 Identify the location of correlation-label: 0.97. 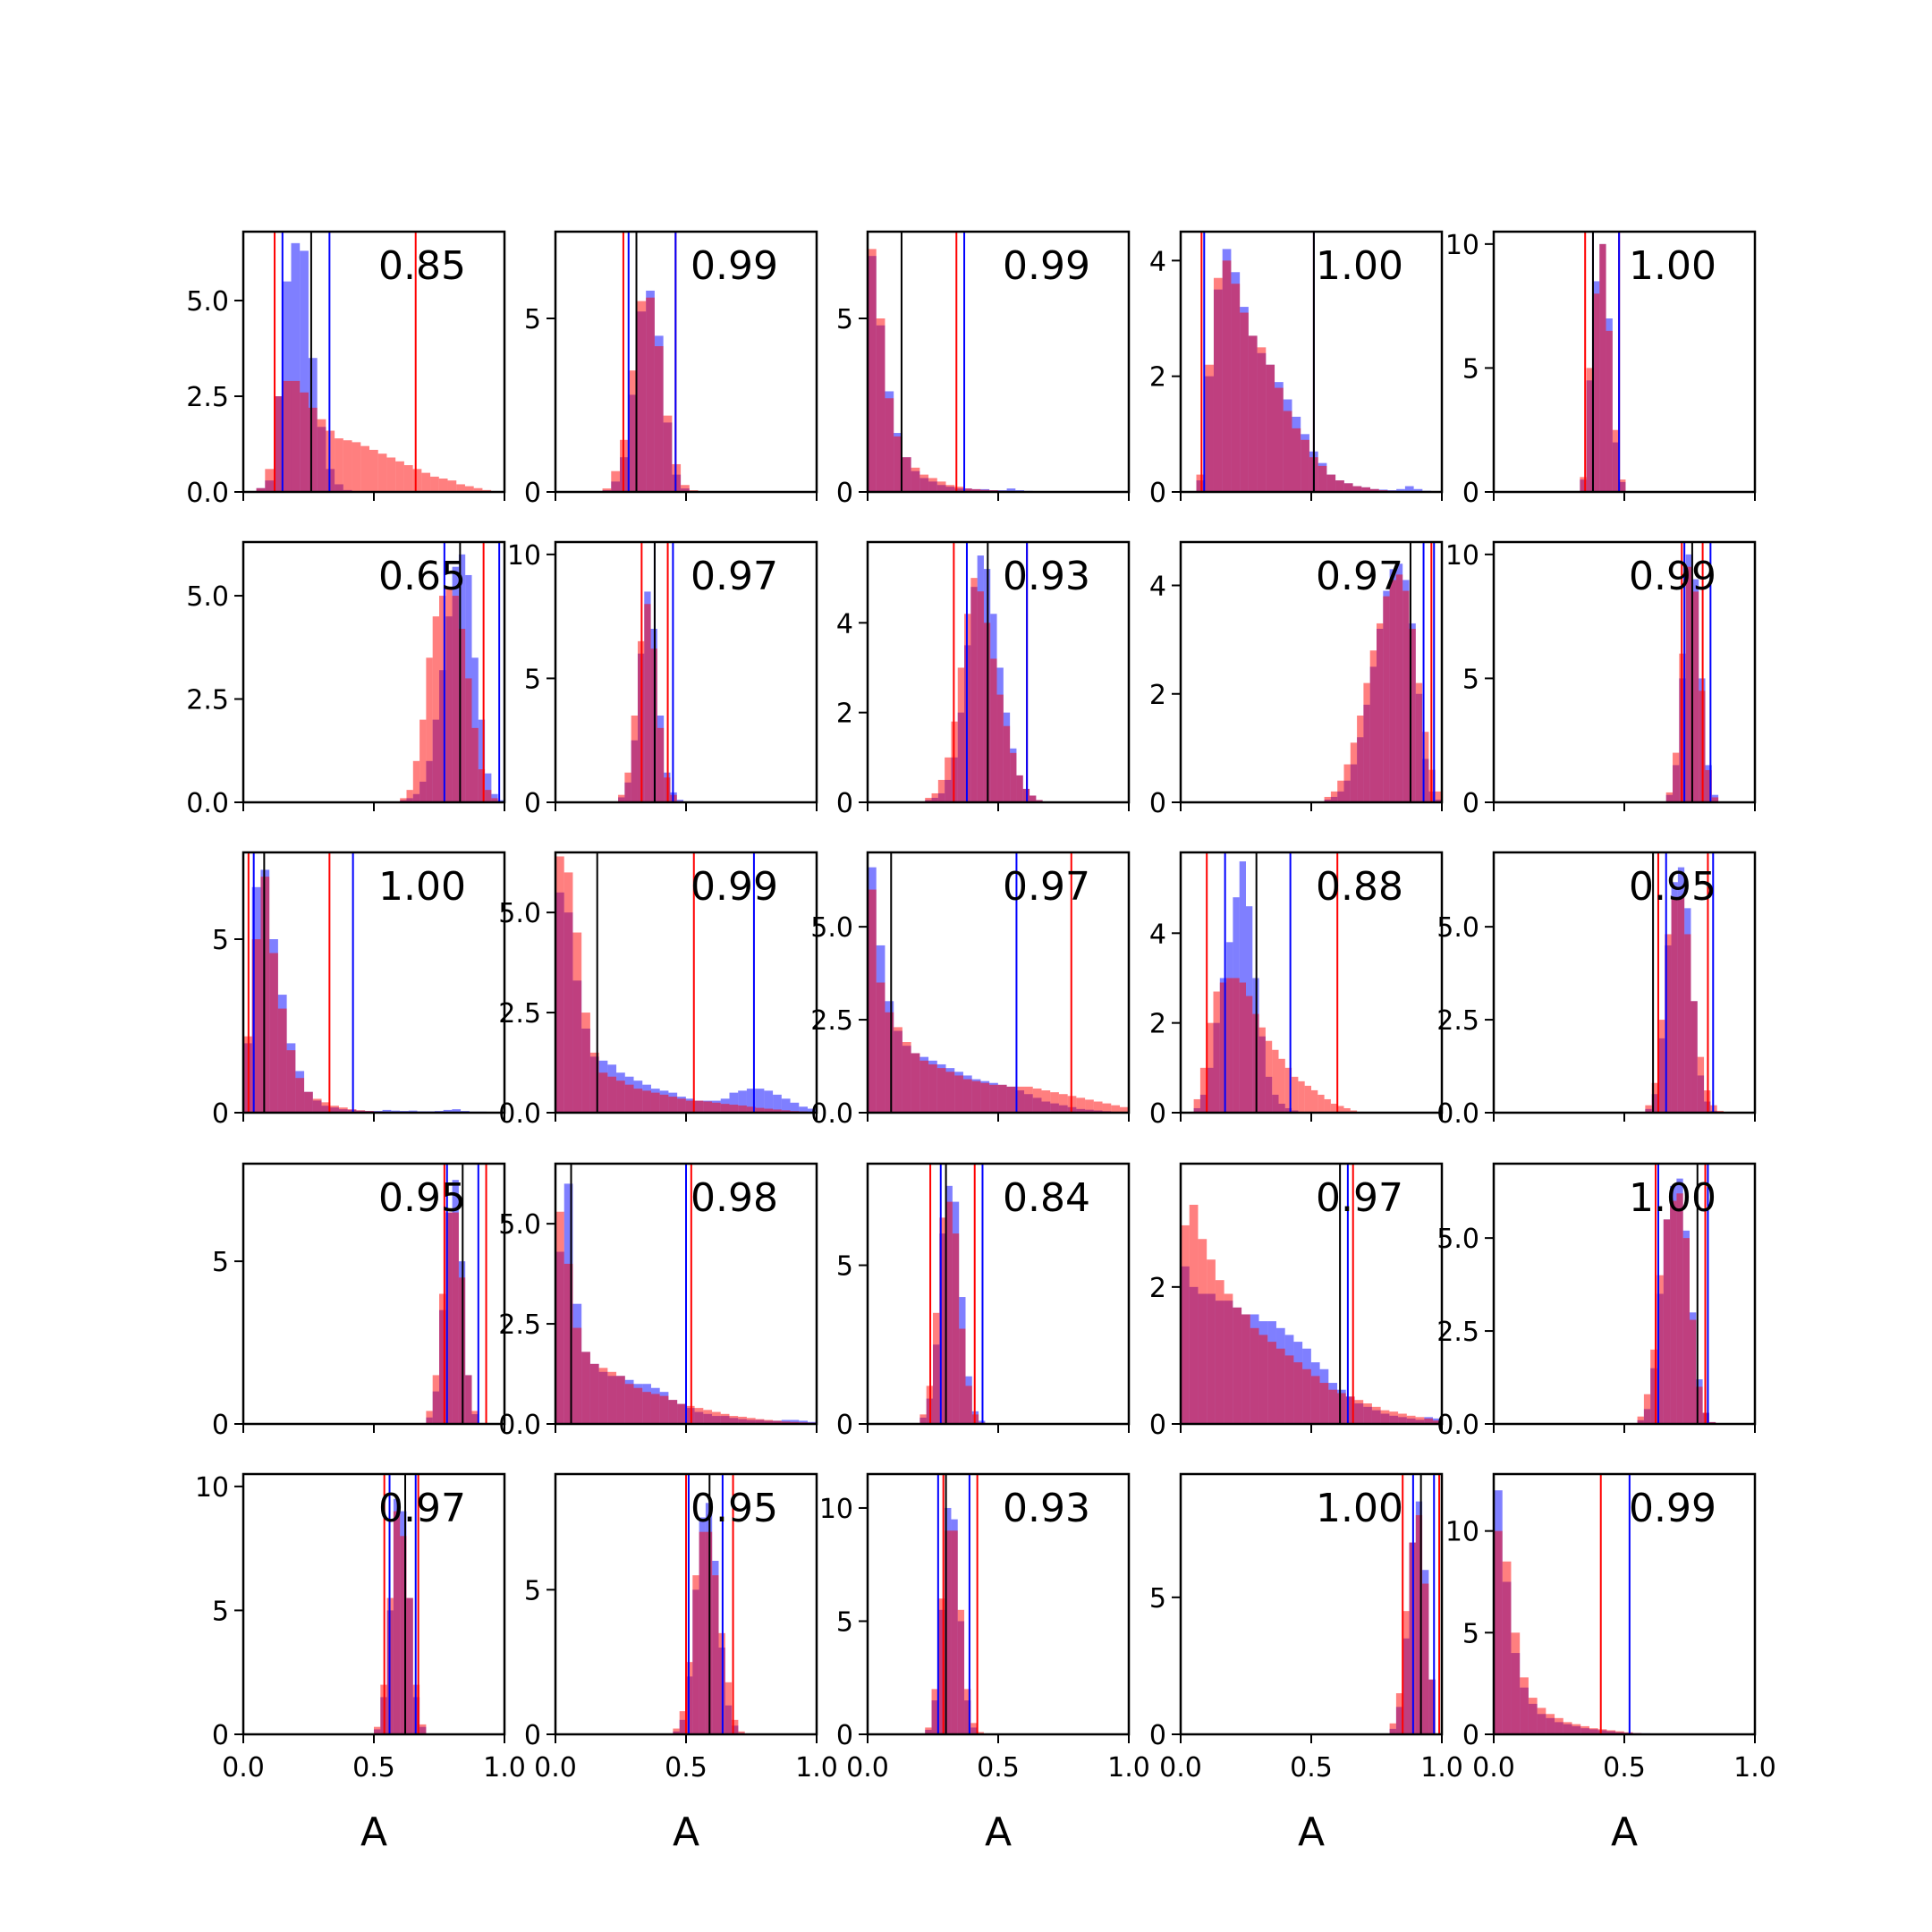
(734, 576).